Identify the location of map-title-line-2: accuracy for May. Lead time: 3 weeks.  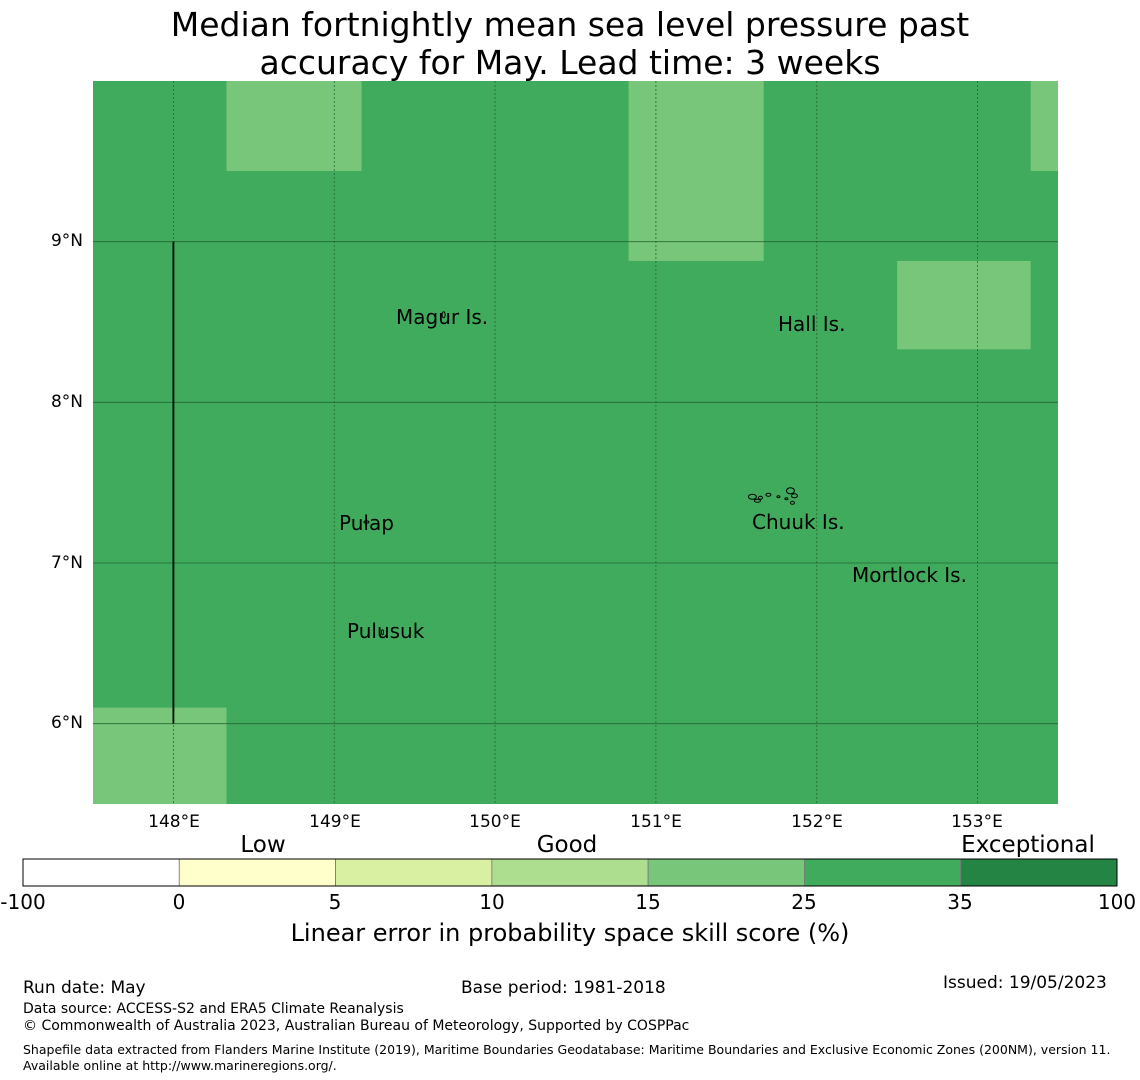
(570, 62).